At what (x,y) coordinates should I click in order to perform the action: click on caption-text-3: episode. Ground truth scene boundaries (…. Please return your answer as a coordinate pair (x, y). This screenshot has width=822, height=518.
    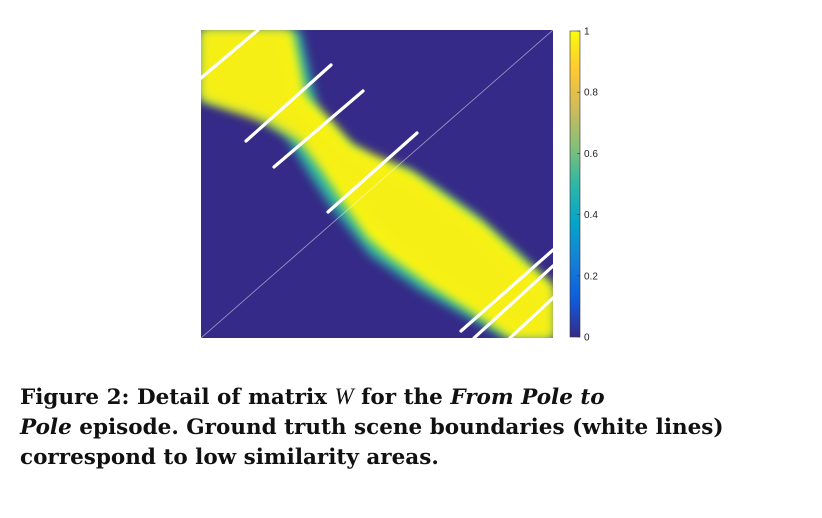
    Looking at the image, I should click on (372, 442).